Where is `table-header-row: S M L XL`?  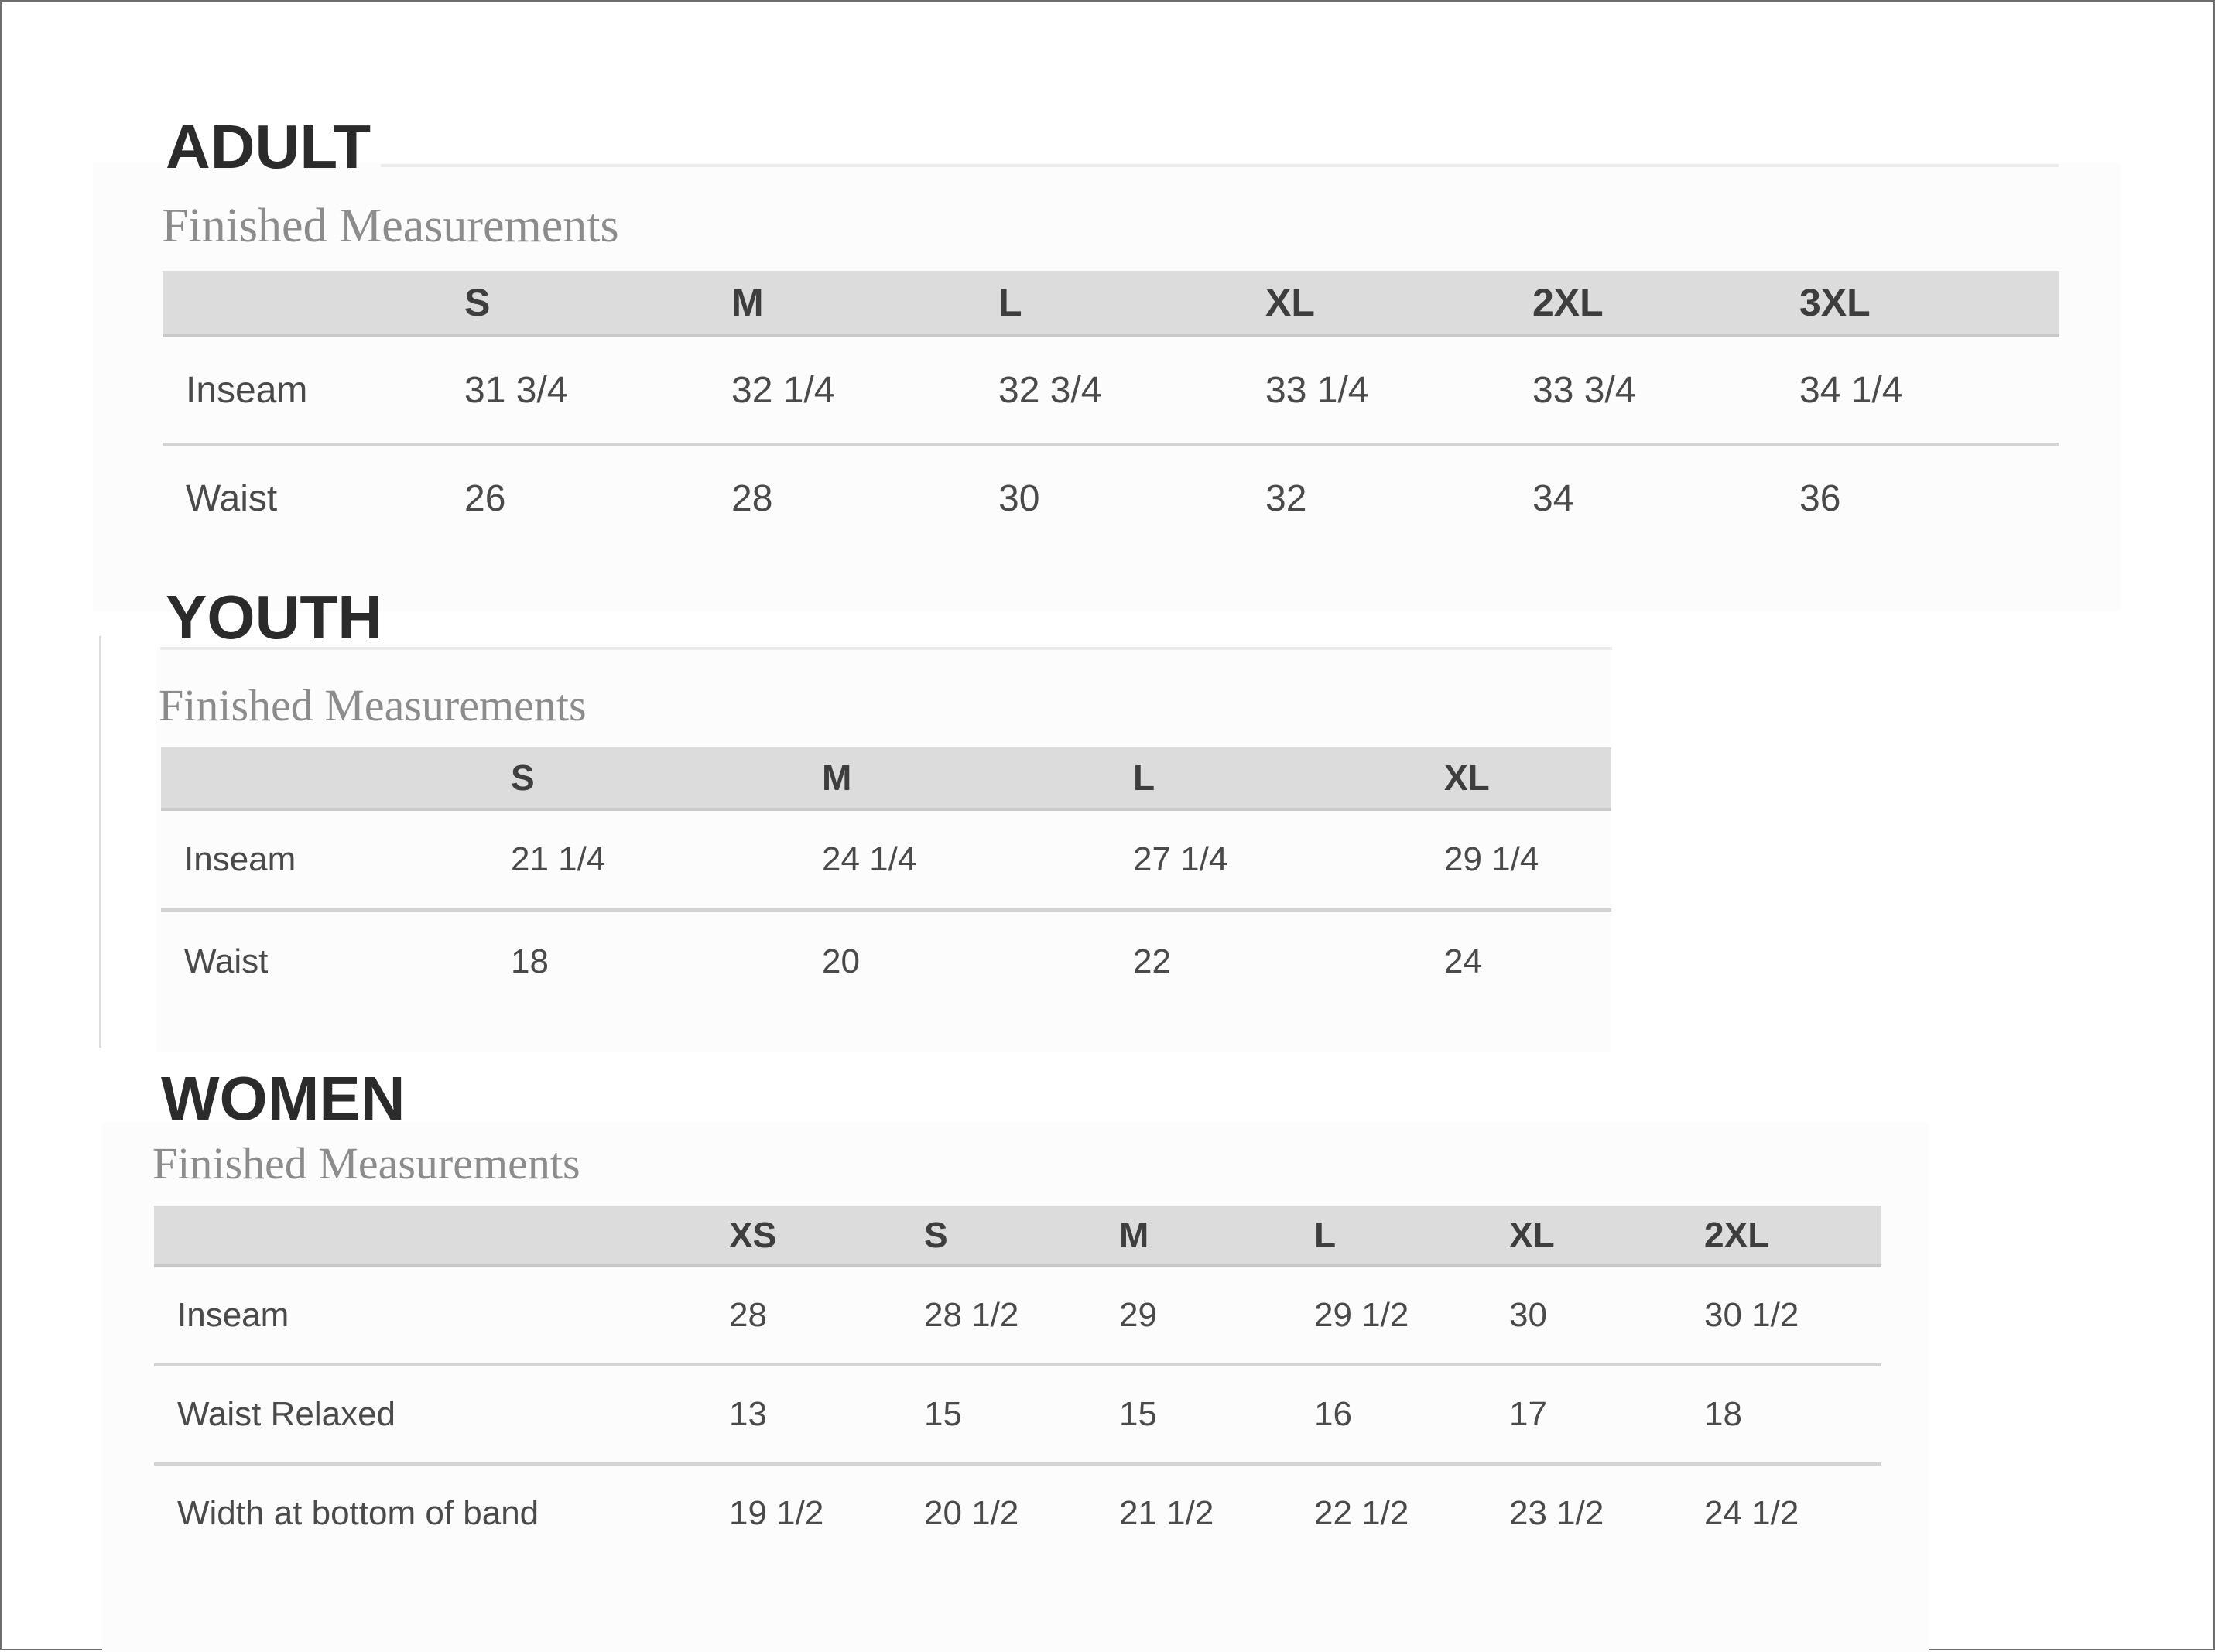
table-header-row: S M L XL is located at coordinates (886, 779).